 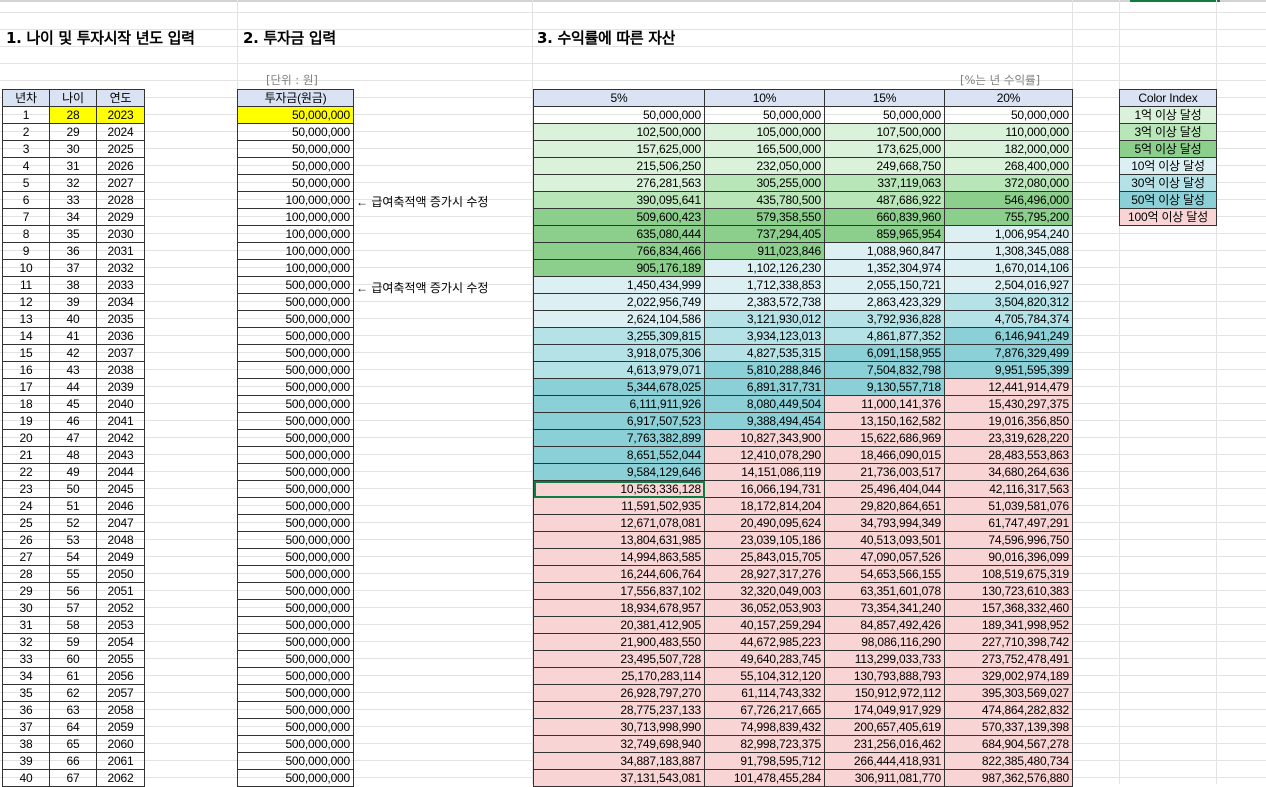 What do you see at coordinates (73, 472) in the screenshot?
I see `cell-age: 49` at bounding box center [73, 472].